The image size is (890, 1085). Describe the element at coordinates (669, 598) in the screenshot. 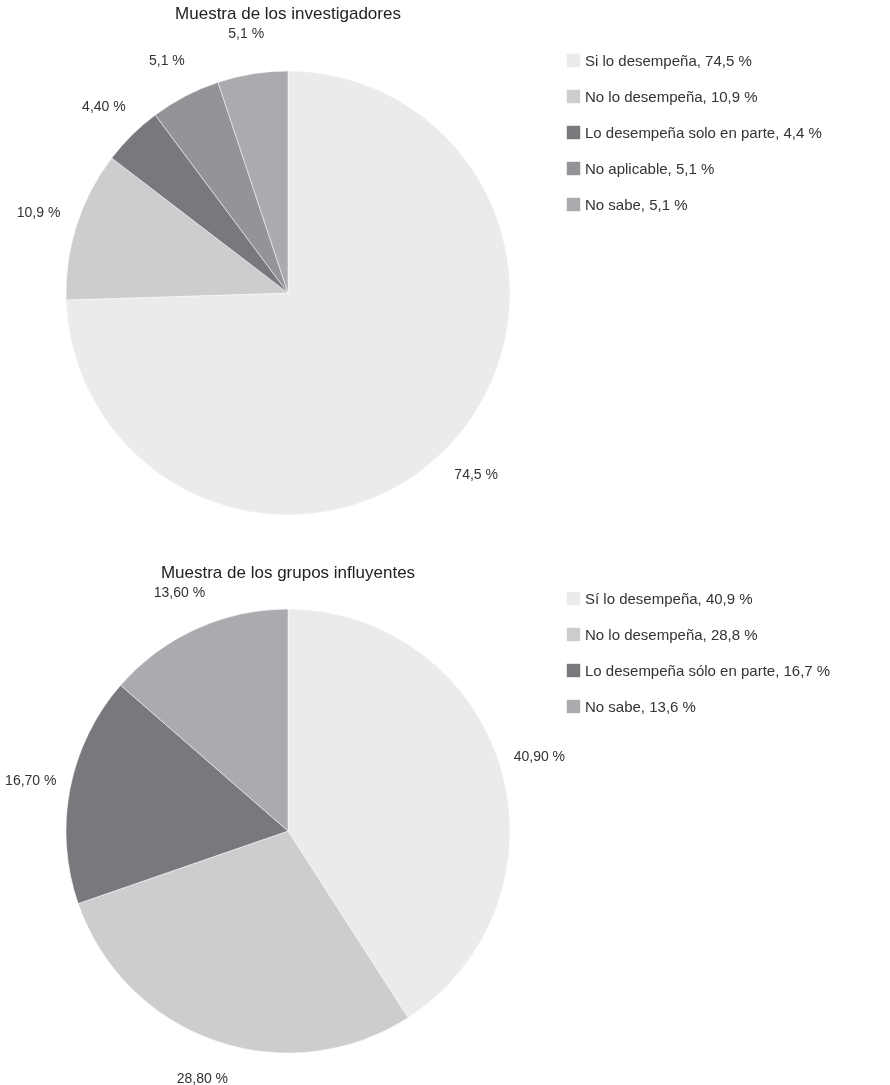

I see `legend-label: Sí lo desempeña, 40,9 %` at that location.